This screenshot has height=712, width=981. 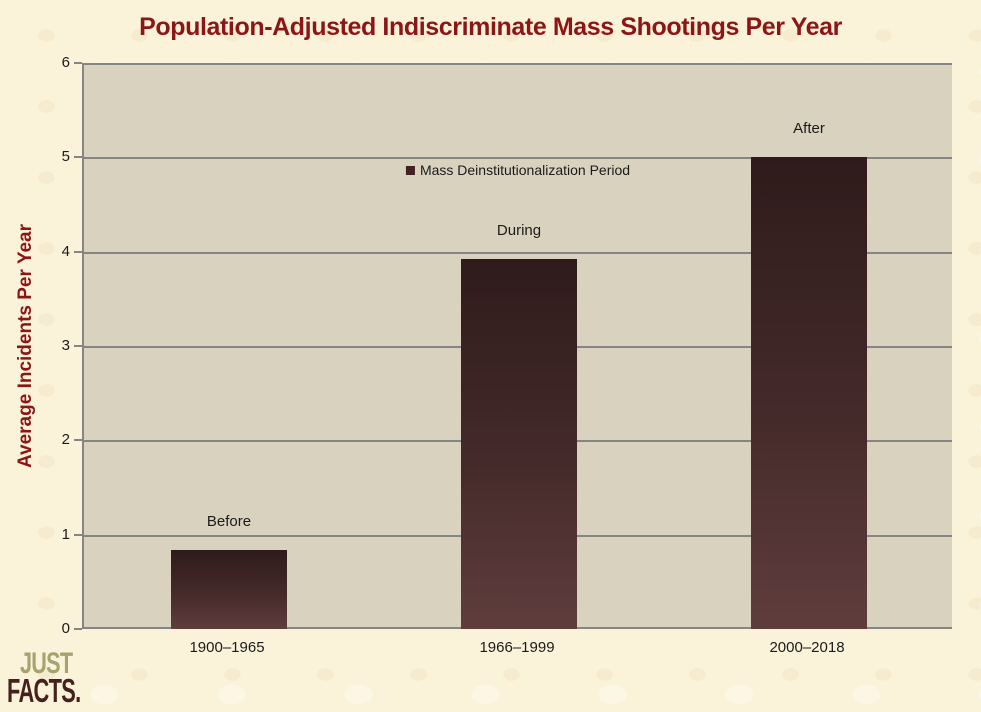 What do you see at coordinates (525, 170) in the screenshot?
I see `legend-label: Mass Deinstitutionalization Period` at bounding box center [525, 170].